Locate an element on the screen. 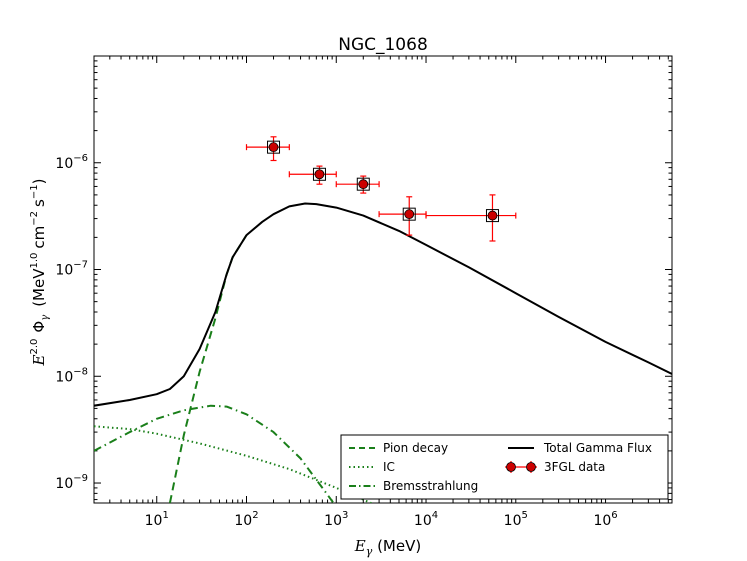 The height and width of the screenshot is (561, 747). series-line-pion-decay is located at coordinates (208, 368).